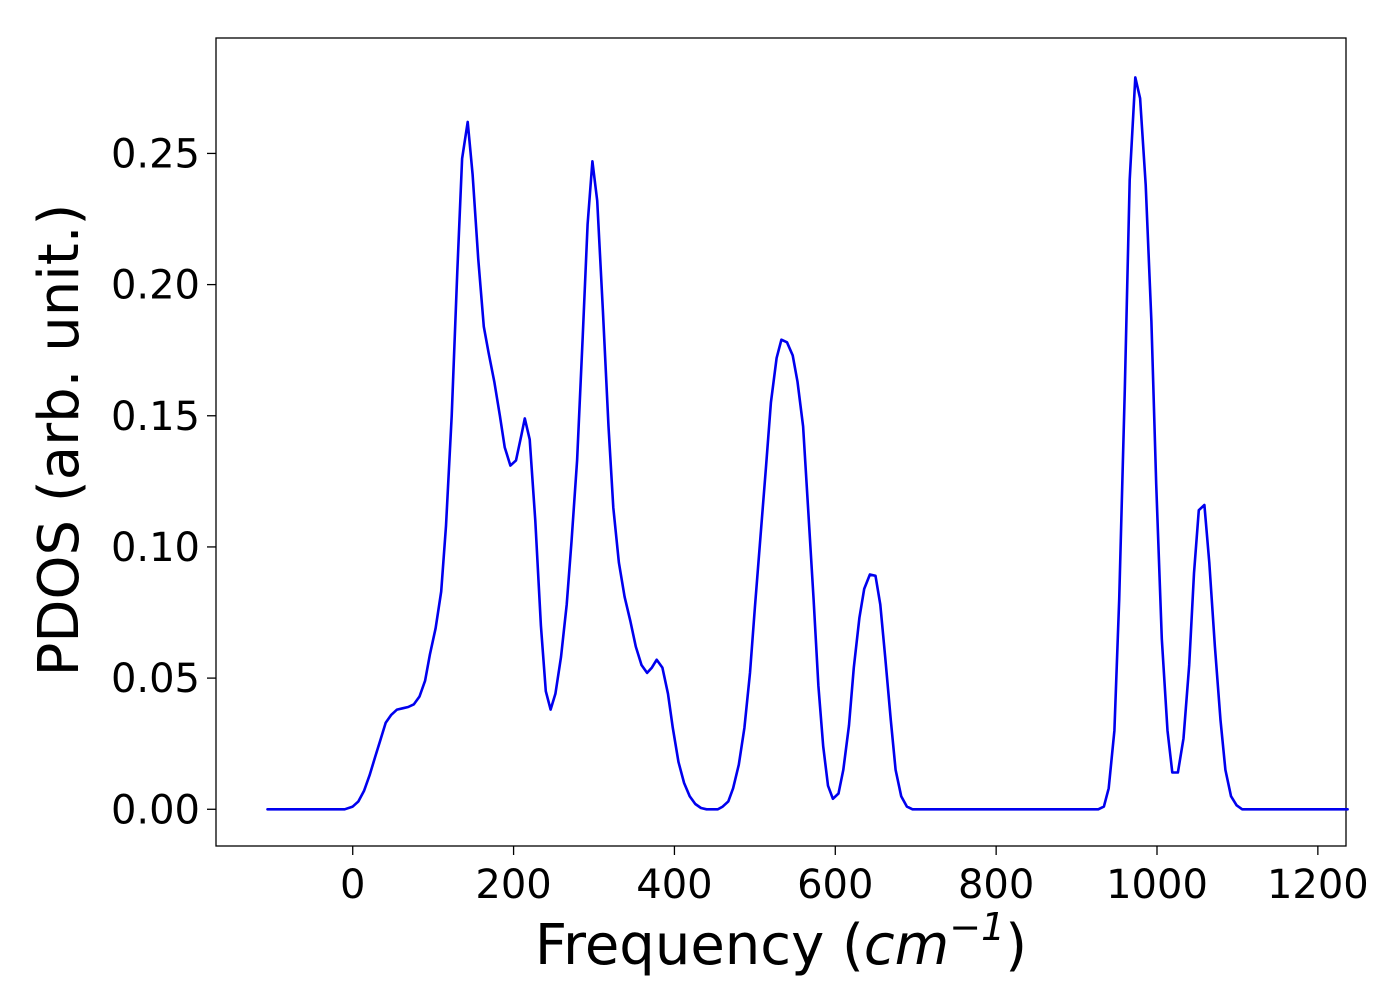  Describe the element at coordinates (155, 679) in the screenshot. I see `y-tick-label: 0.05` at that location.